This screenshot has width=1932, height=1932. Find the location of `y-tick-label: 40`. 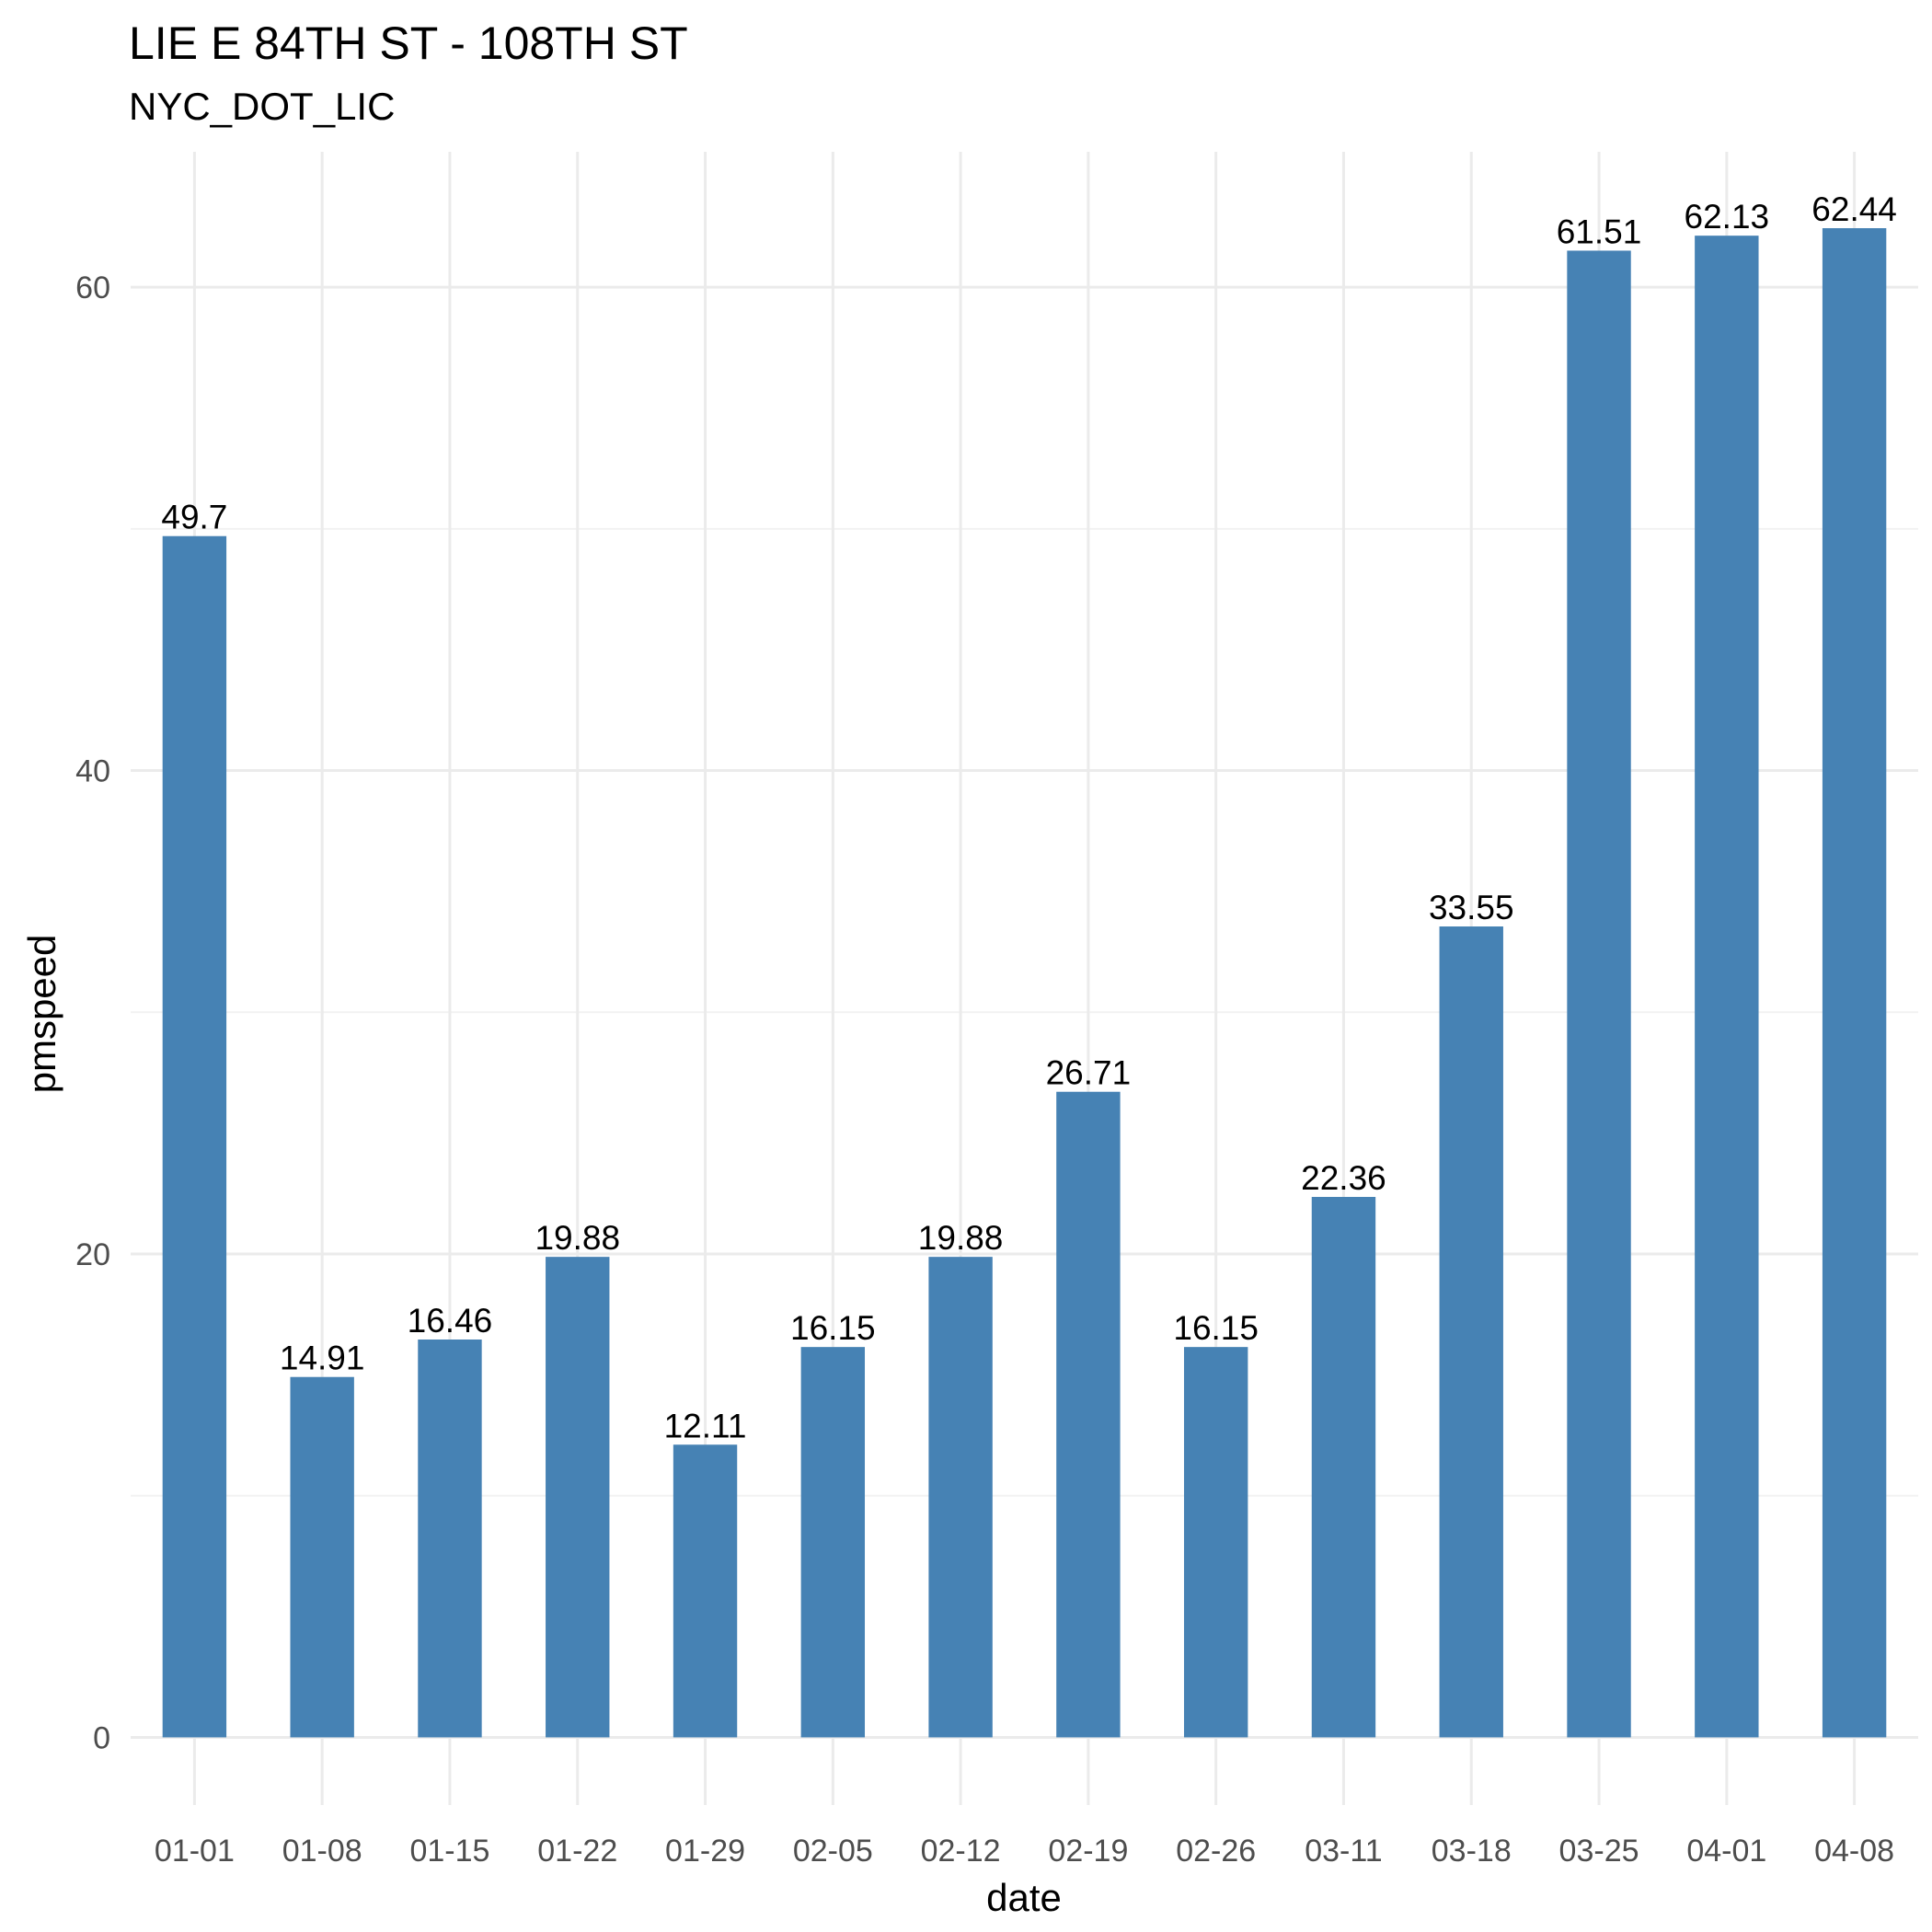

y-tick-label: 40 is located at coordinates (92, 771).